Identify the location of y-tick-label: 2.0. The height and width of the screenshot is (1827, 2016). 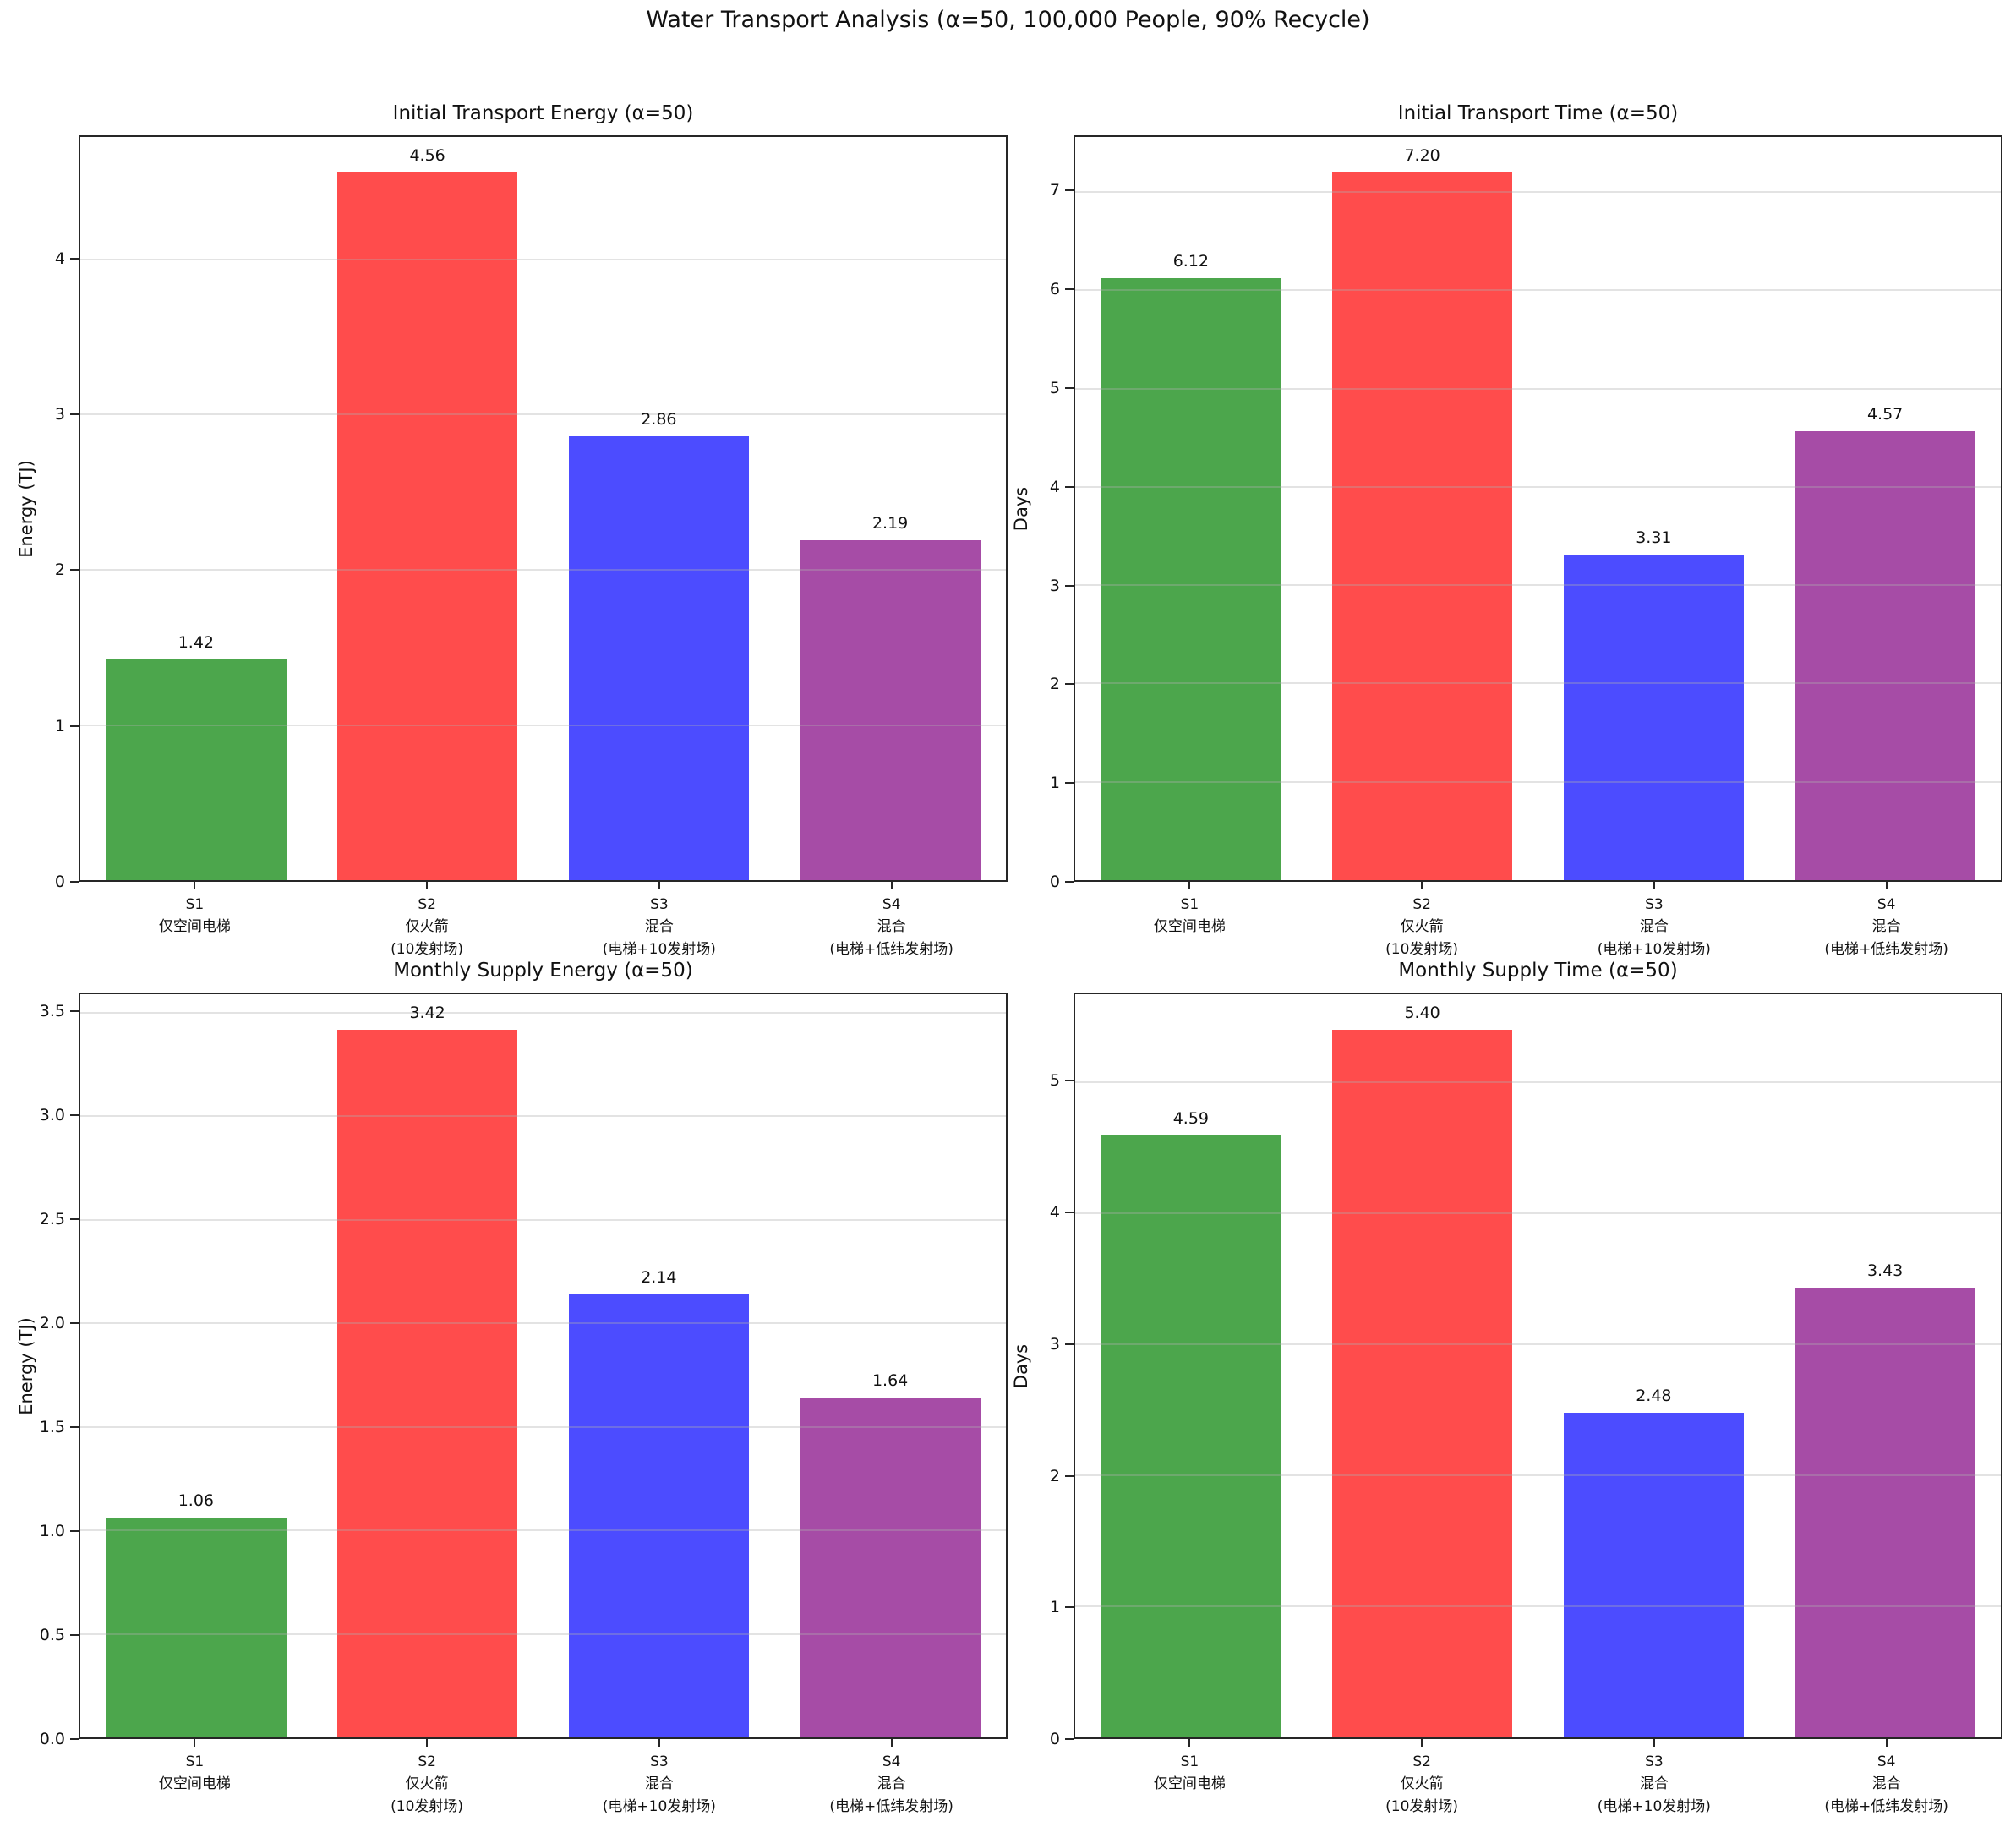
(52, 1323).